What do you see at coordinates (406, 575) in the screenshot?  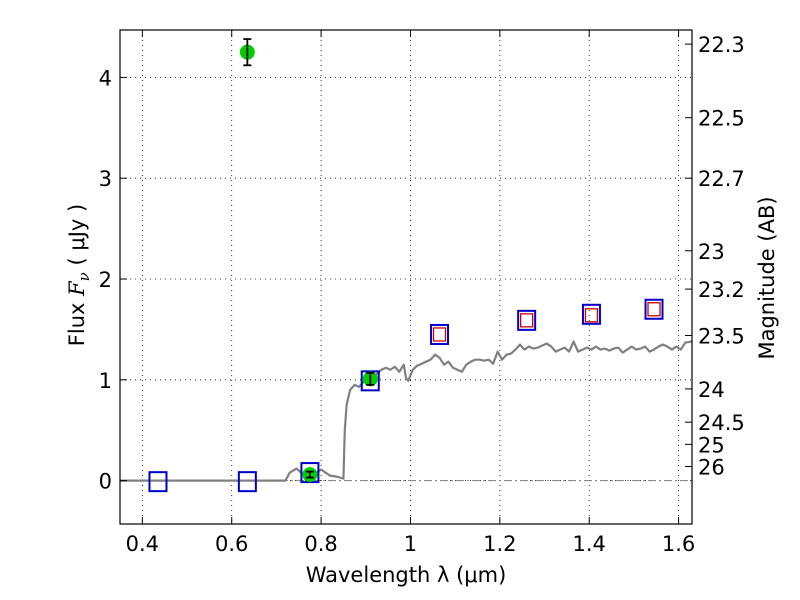 I see `x-axis-title: Wavelength λ (μm)` at bounding box center [406, 575].